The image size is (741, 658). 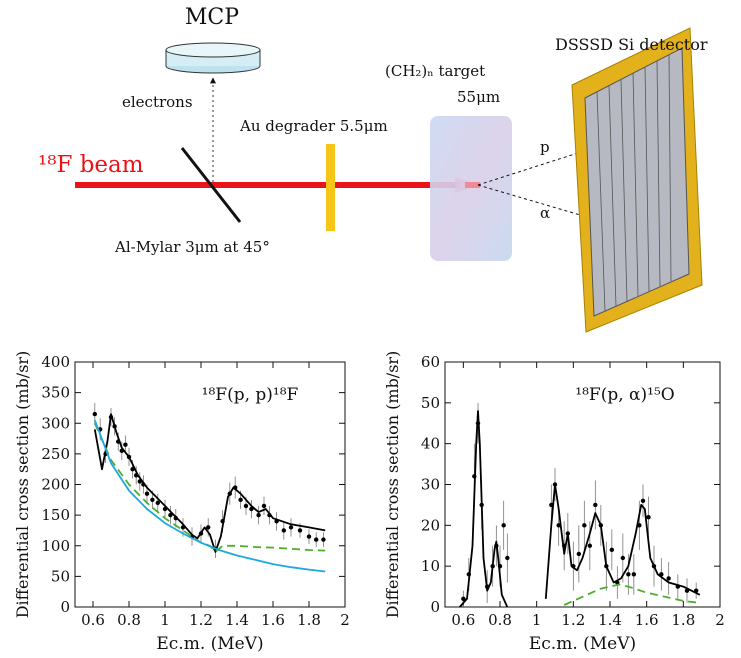 I want to click on annotation: ¹⁸F(p, p)¹⁸F, so click(x=250, y=395).